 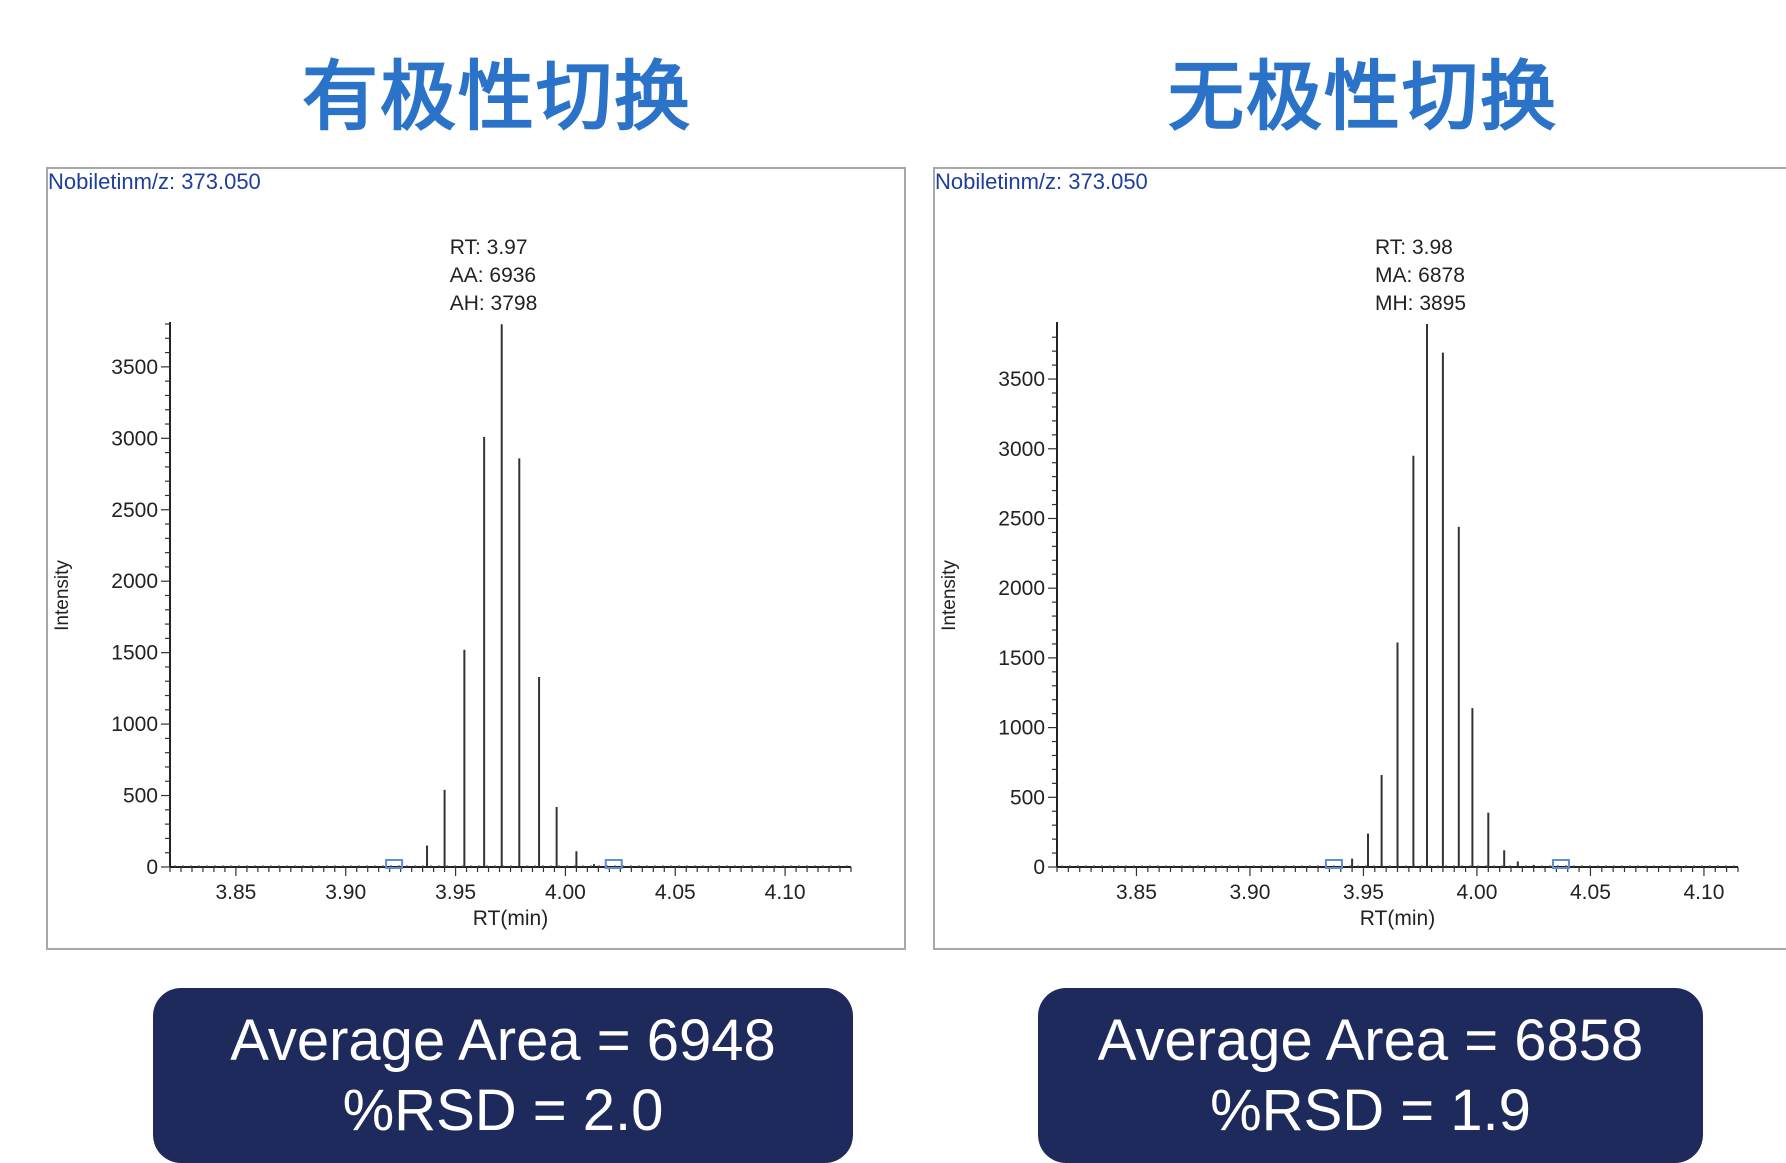 I want to click on average-area-text: Average Area = 6948, so click(x=503, y=1040).